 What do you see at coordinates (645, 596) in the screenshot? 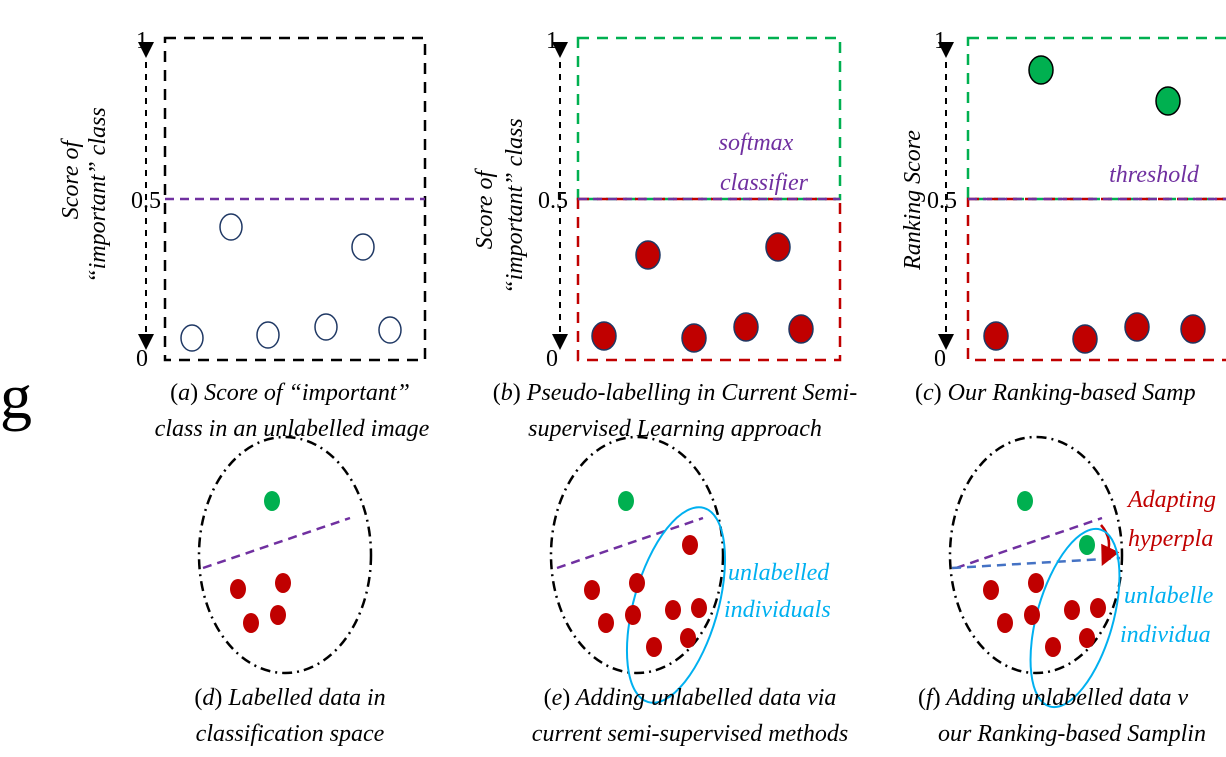
I see `panel-e-red-points` at bounding box center [645, 596].